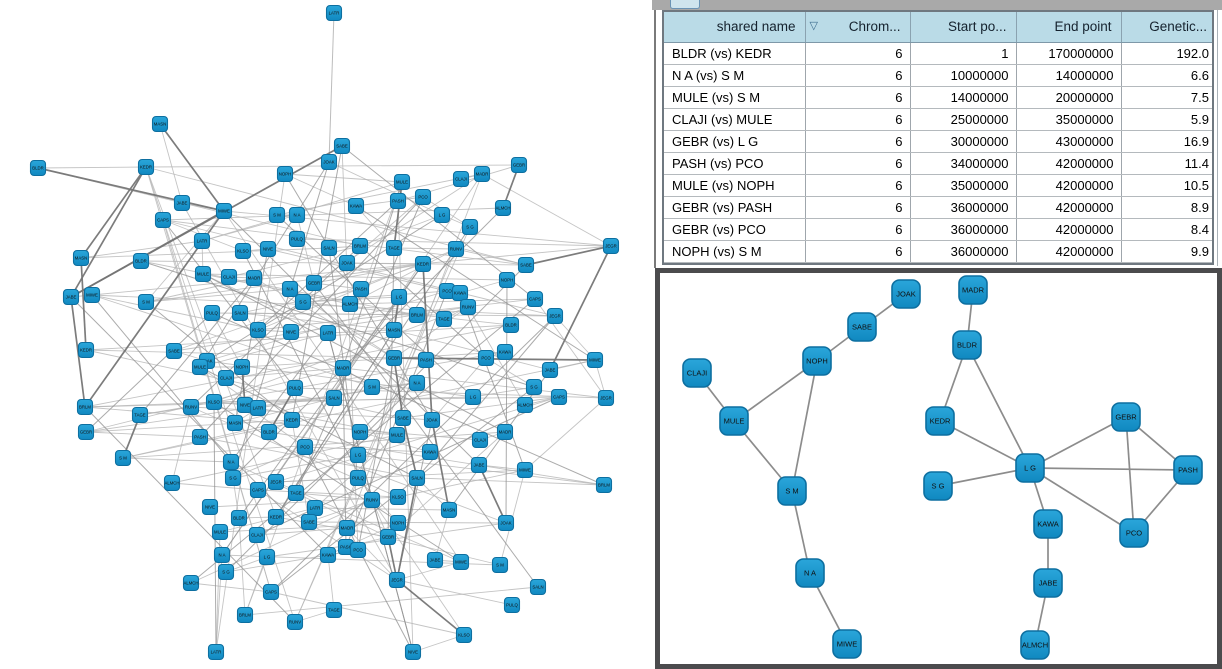 The image size is (1222, 669). What do you see at coordinates (963, 229) in the screenshot?
I see `table-cell: 36000000` at bounding box center [963, 229].